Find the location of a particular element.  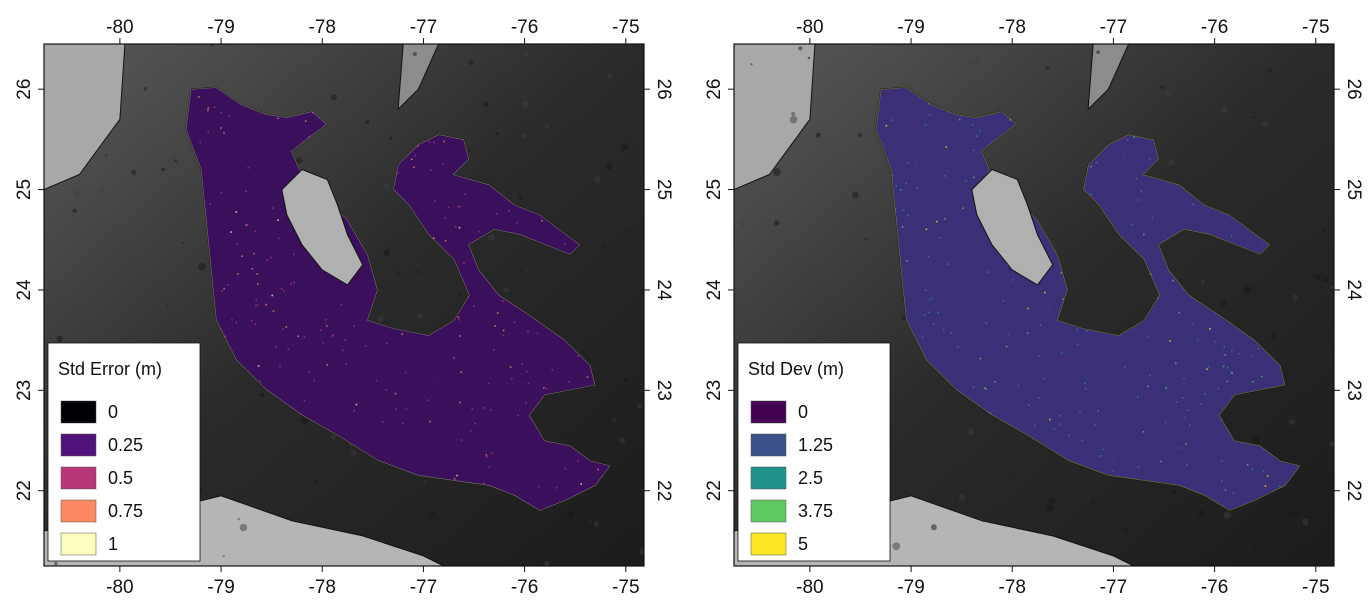

legend-label: 1.25 is located at coordinates (815, 445).